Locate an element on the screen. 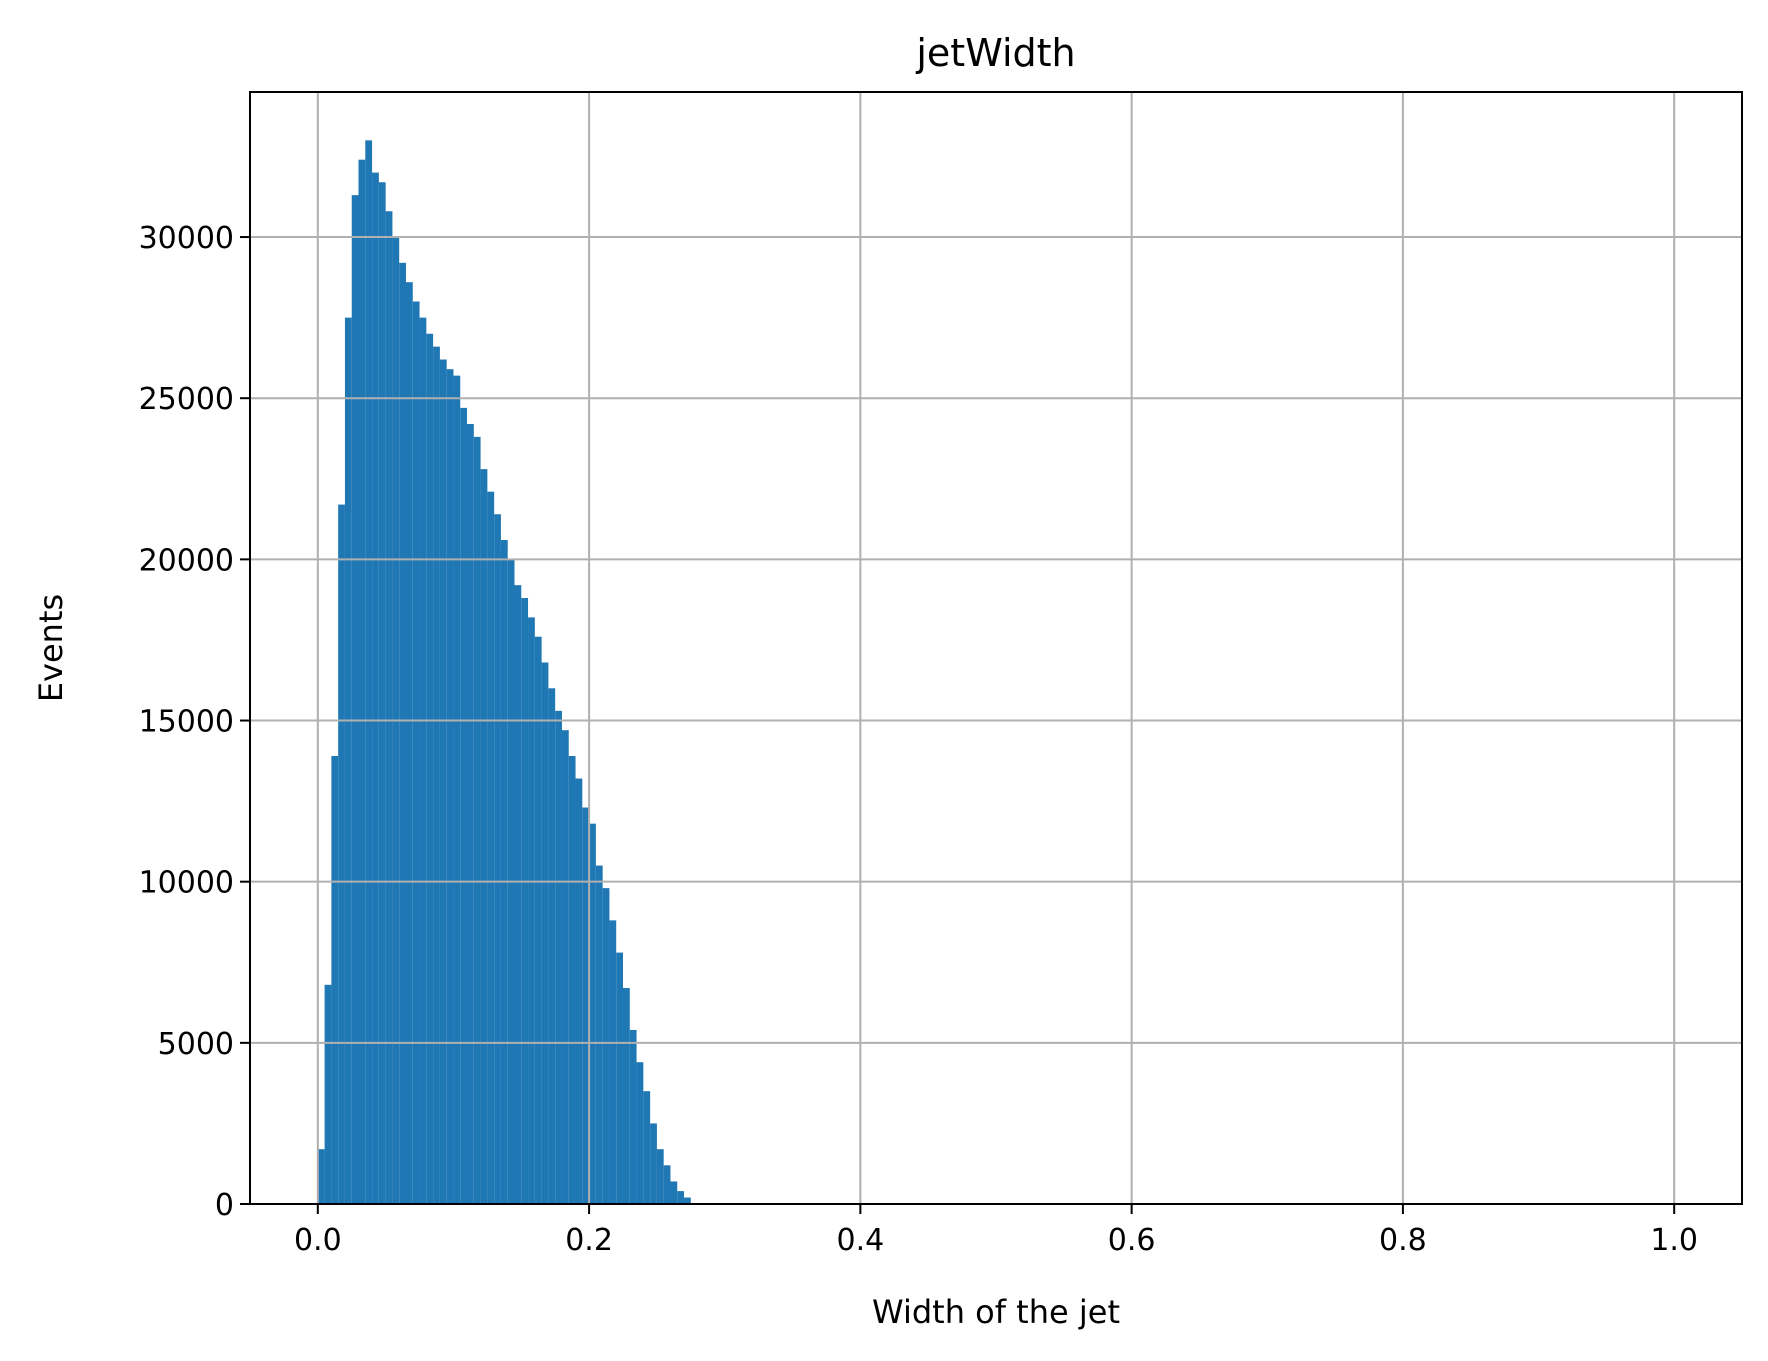 This screenshot has height=1361, width=1768. y-axis-label: Events is located at coordinates (51, 648).